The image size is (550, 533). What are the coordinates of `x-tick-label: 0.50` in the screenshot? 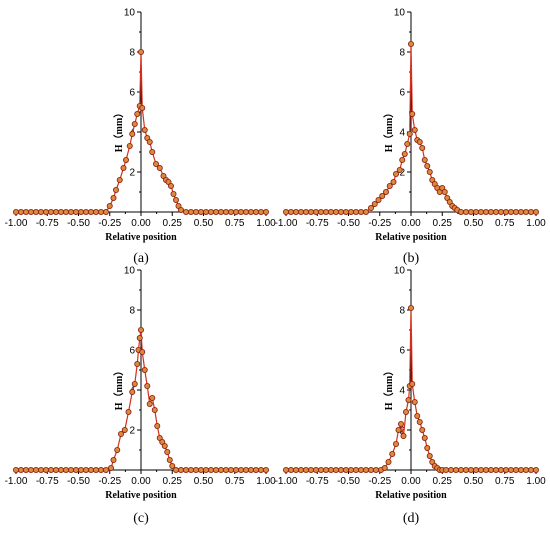 It's located at (474, 223).